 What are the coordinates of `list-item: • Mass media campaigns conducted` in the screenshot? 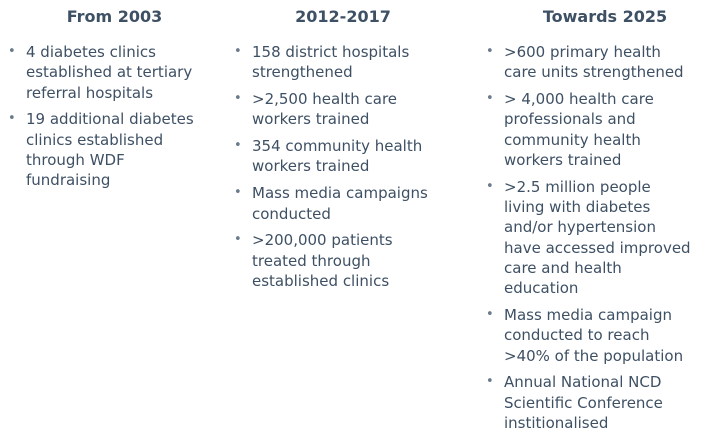 It's located at (331, 203).